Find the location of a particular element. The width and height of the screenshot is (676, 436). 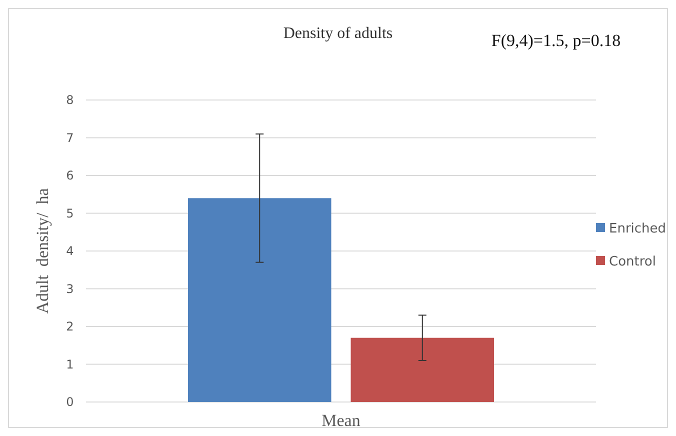

y-tick-label: 4 is located at coordinates (70, 251).